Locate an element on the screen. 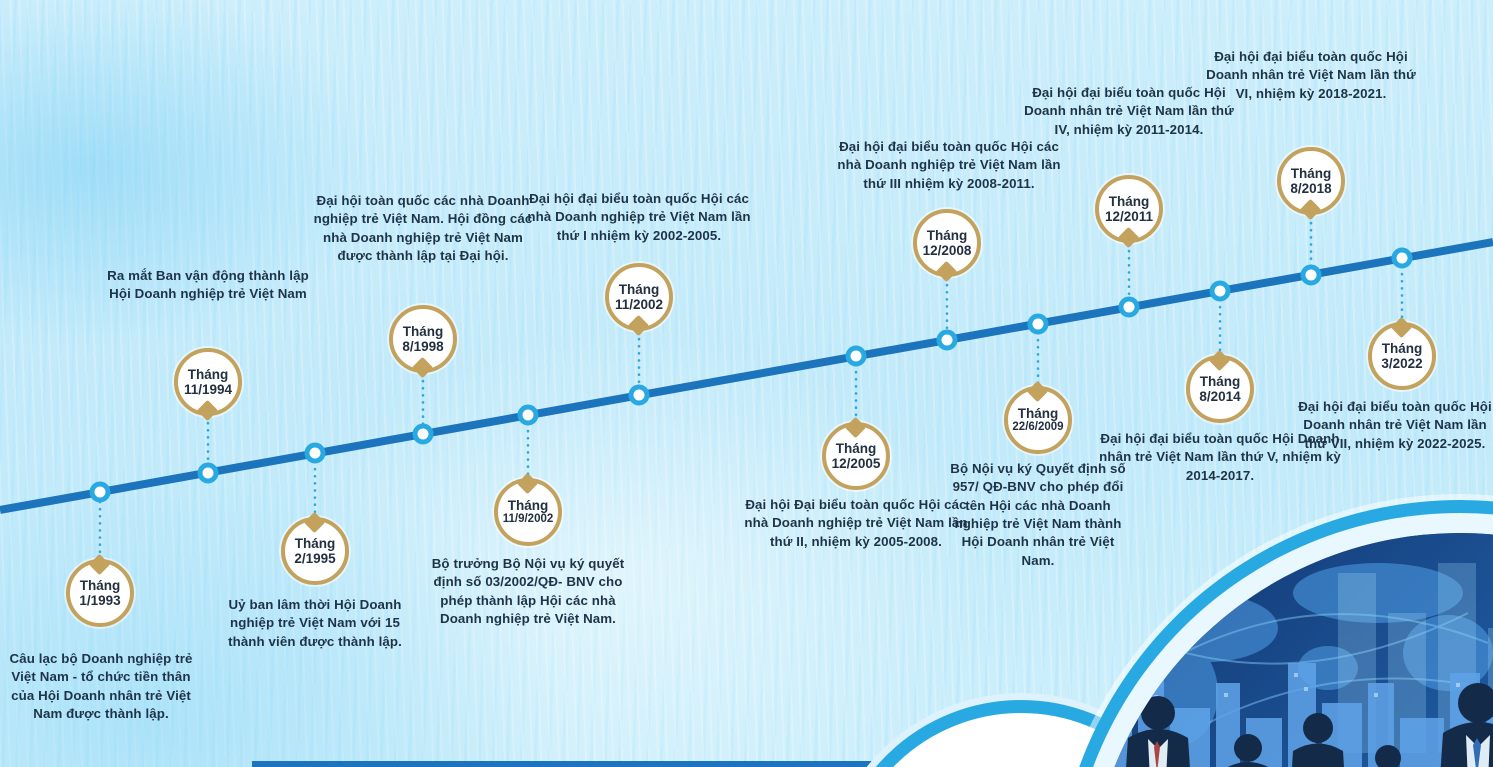  people-silhouettes is located at coordinates (1309, 725).